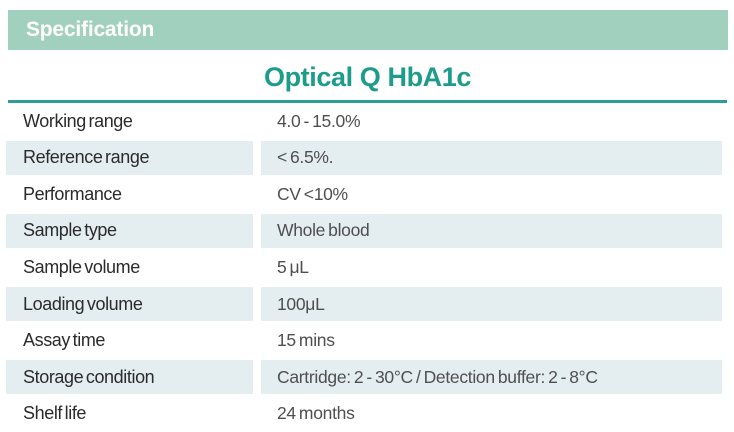 This screenshot has height=432, width=734. Describe the element at coordinates (316, 413) in the screenshot. I see `spec-value: 24 months` at that location.